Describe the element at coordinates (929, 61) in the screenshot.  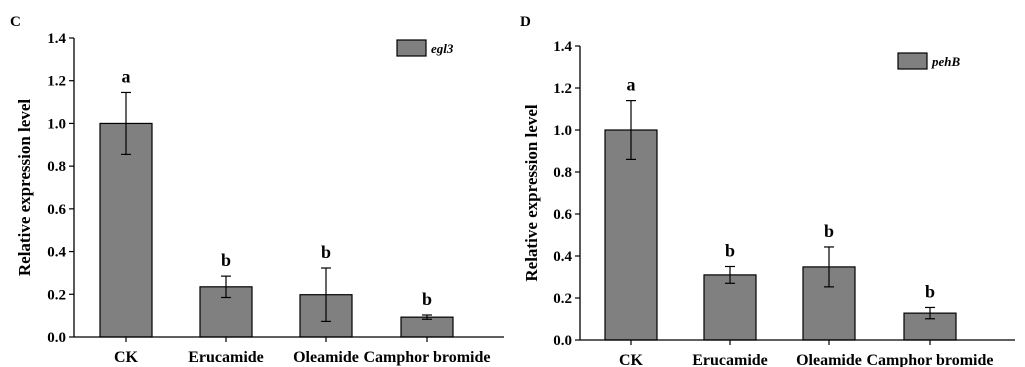
I see `legend: pehB` at that location.